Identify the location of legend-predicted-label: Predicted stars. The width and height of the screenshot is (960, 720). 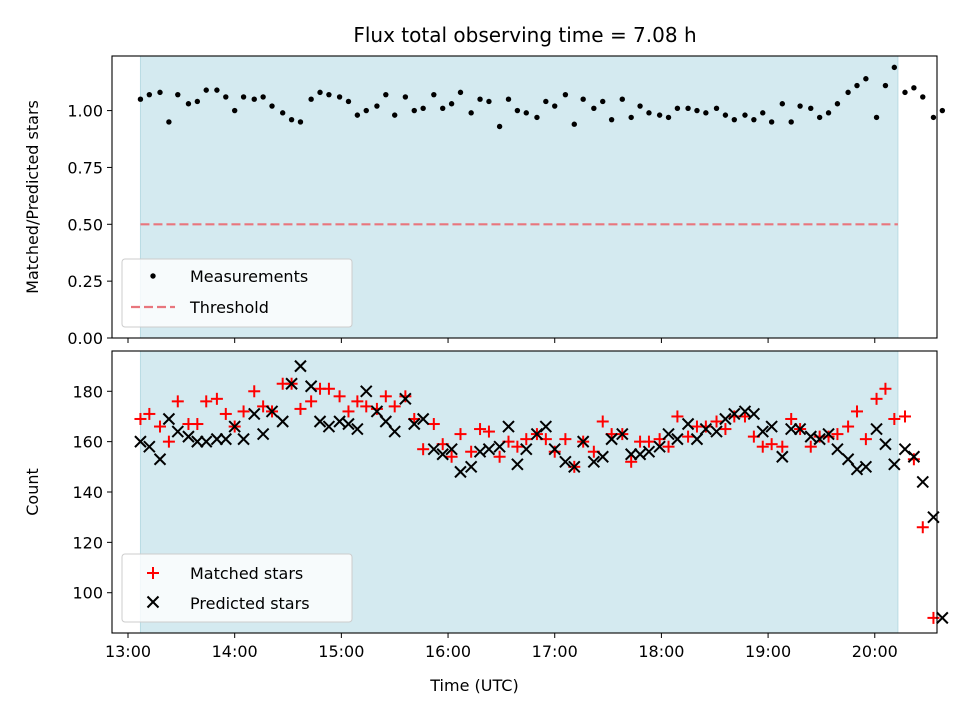
(250, 603).